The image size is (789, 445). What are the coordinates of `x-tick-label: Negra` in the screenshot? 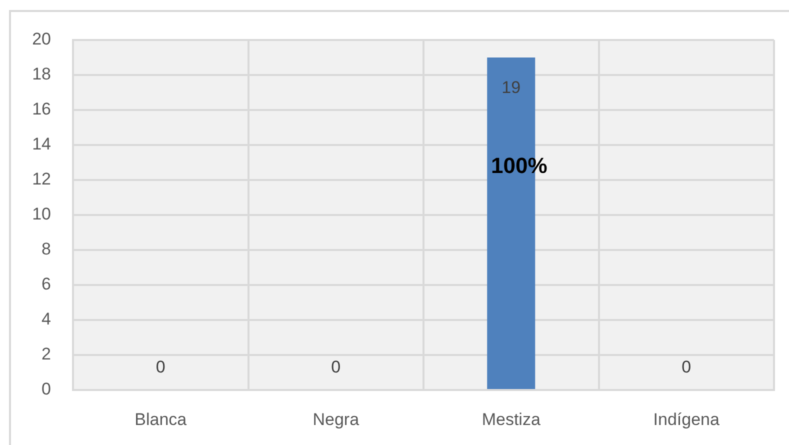 It's located at (336, 419).